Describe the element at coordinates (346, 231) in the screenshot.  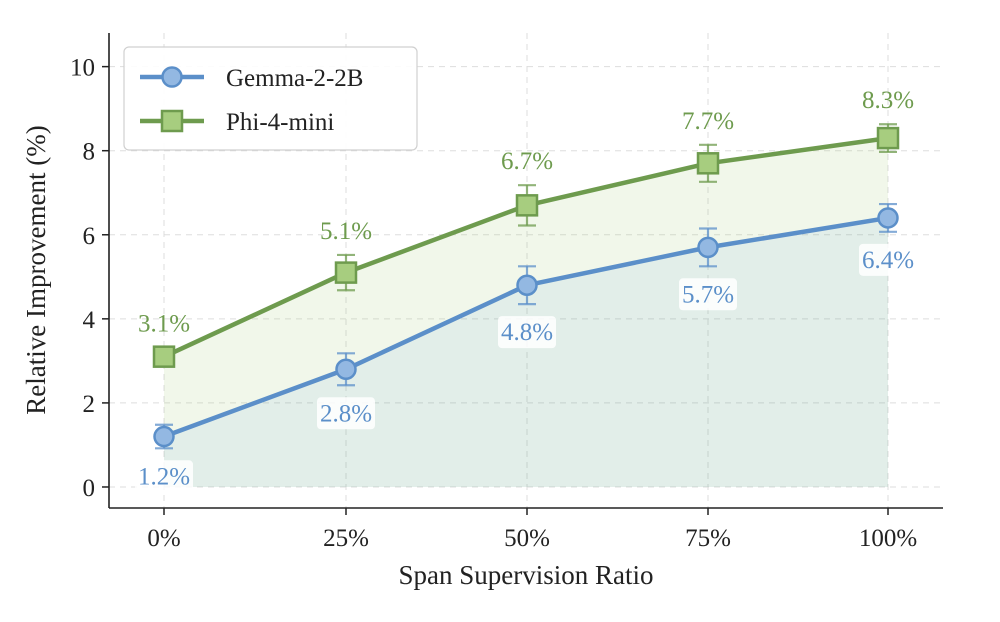
I see `data-label: 5.1%` at that location.